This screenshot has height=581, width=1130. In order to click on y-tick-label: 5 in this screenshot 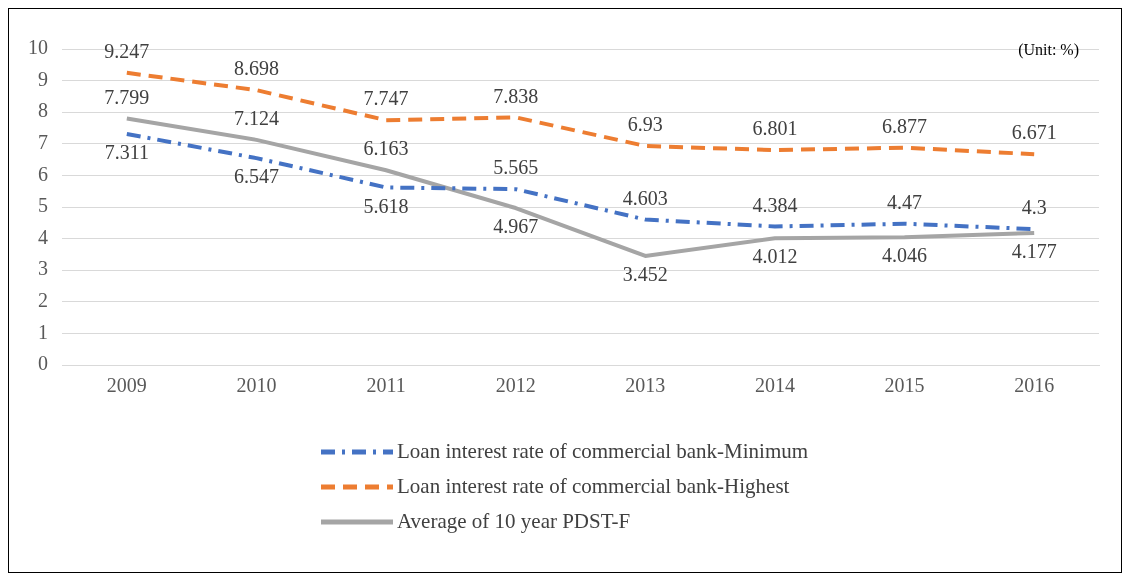, I will do `click(43, 205)`.